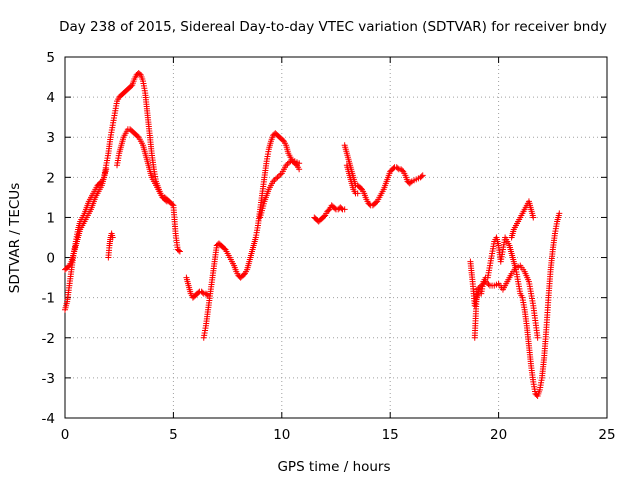 Image resolution: width=640 pixels, height=480 pixels. Describe the element at coordinates (606, 435) in the screenshot. I see `x-tick-label: 25` at that location.